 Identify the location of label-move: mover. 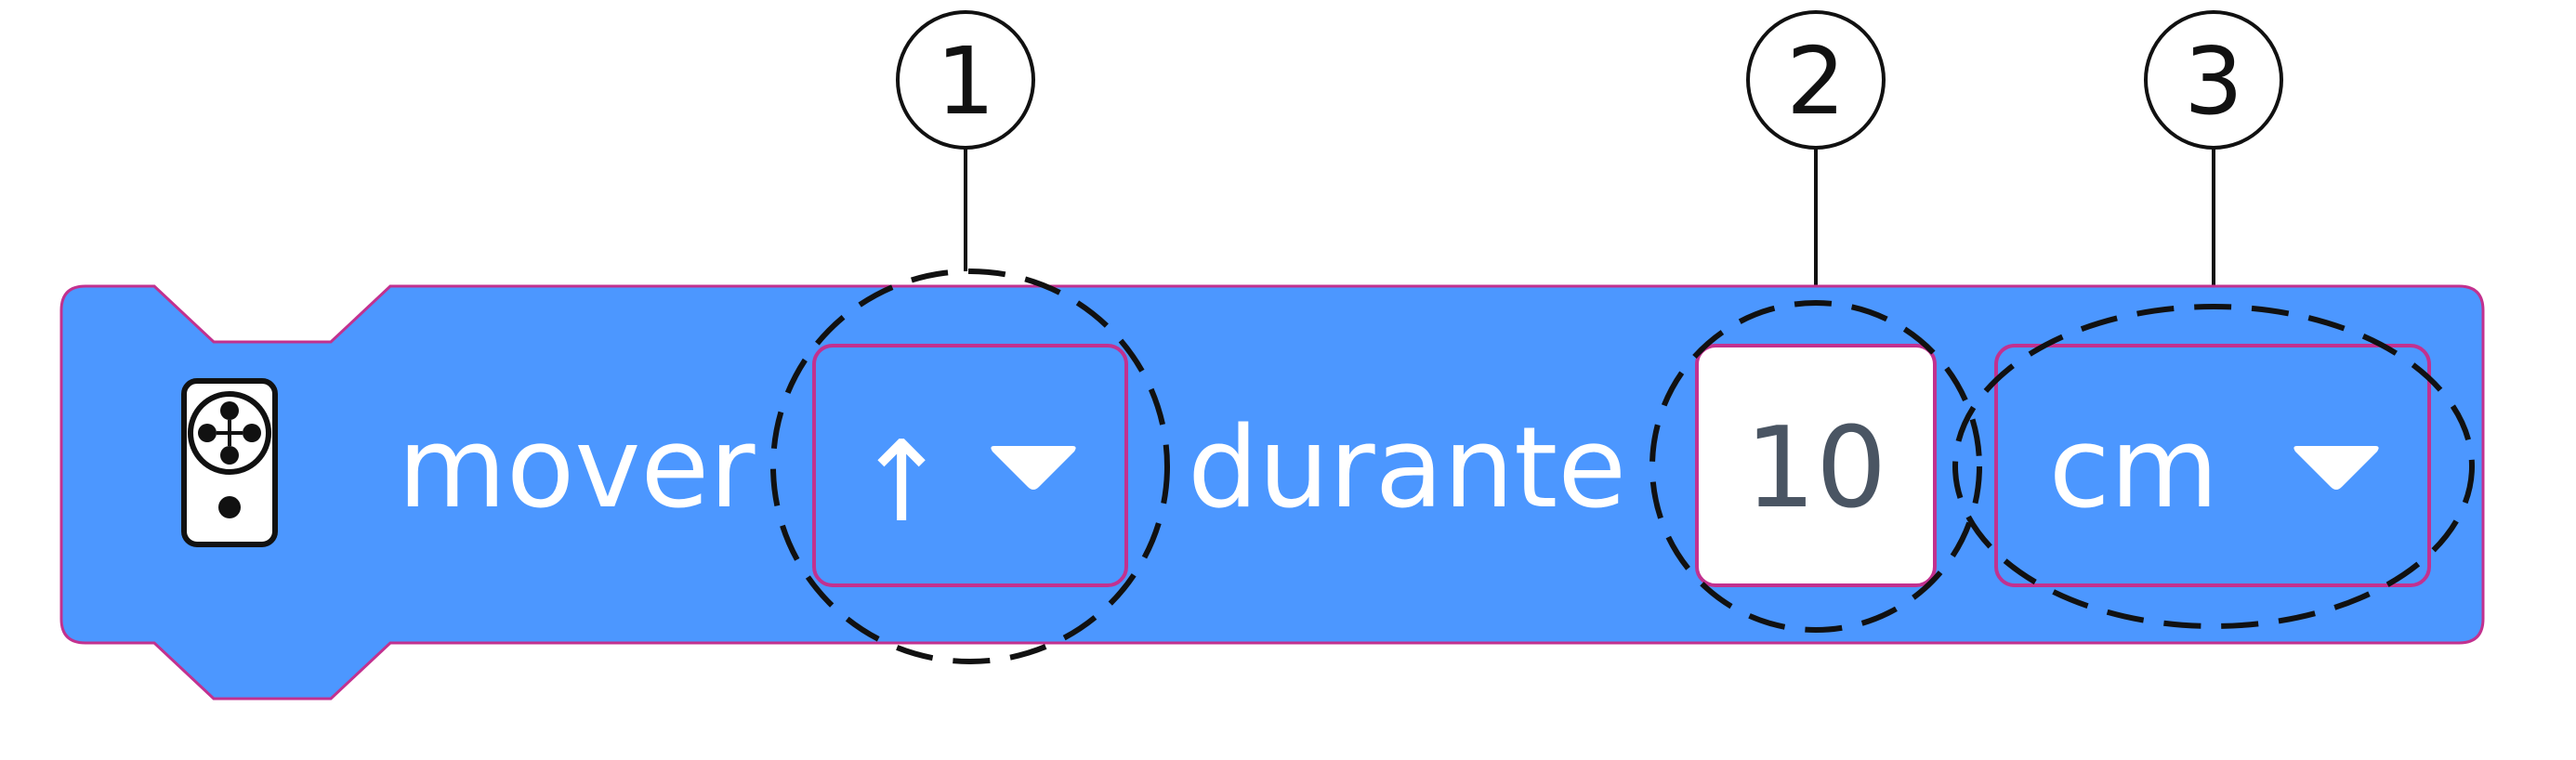
(577, 468).